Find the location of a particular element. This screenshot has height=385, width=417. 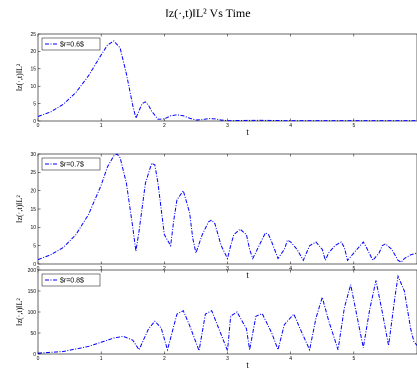

legend: $r=0.7$ is located at coordinates (71, 164).